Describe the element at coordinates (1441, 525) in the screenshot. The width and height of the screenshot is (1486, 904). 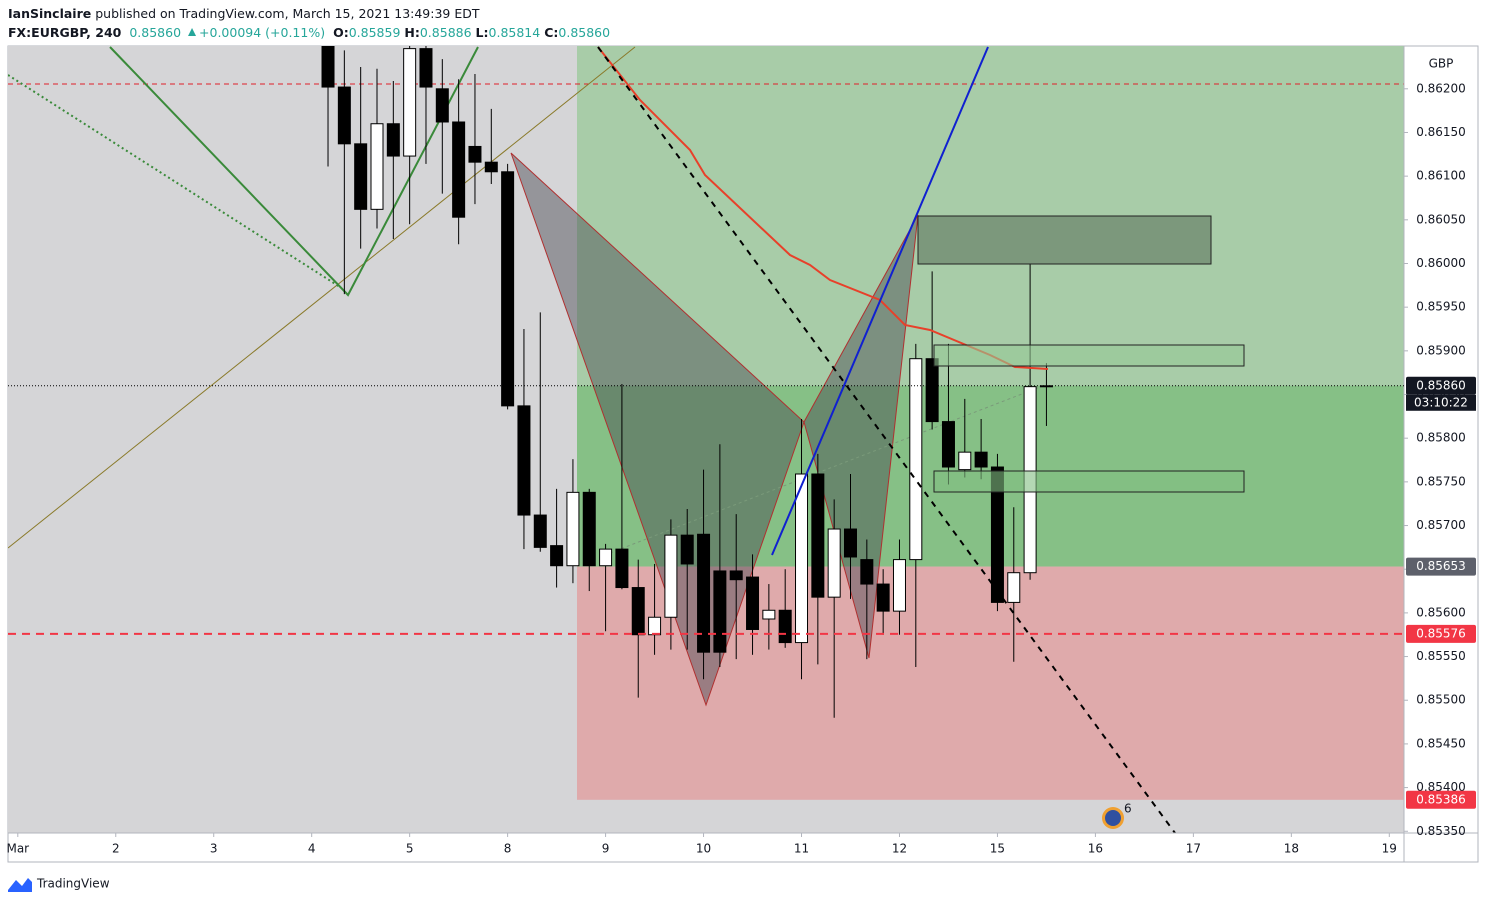
I see `y-tick-label: 0.85700` at that location.